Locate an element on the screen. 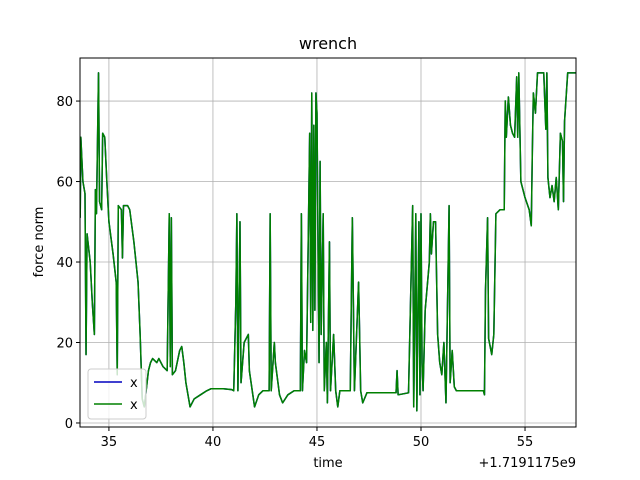 The height and width of the screenshot is (480, 640). y-tick-label: 80 is located at coordinates (64, 102).